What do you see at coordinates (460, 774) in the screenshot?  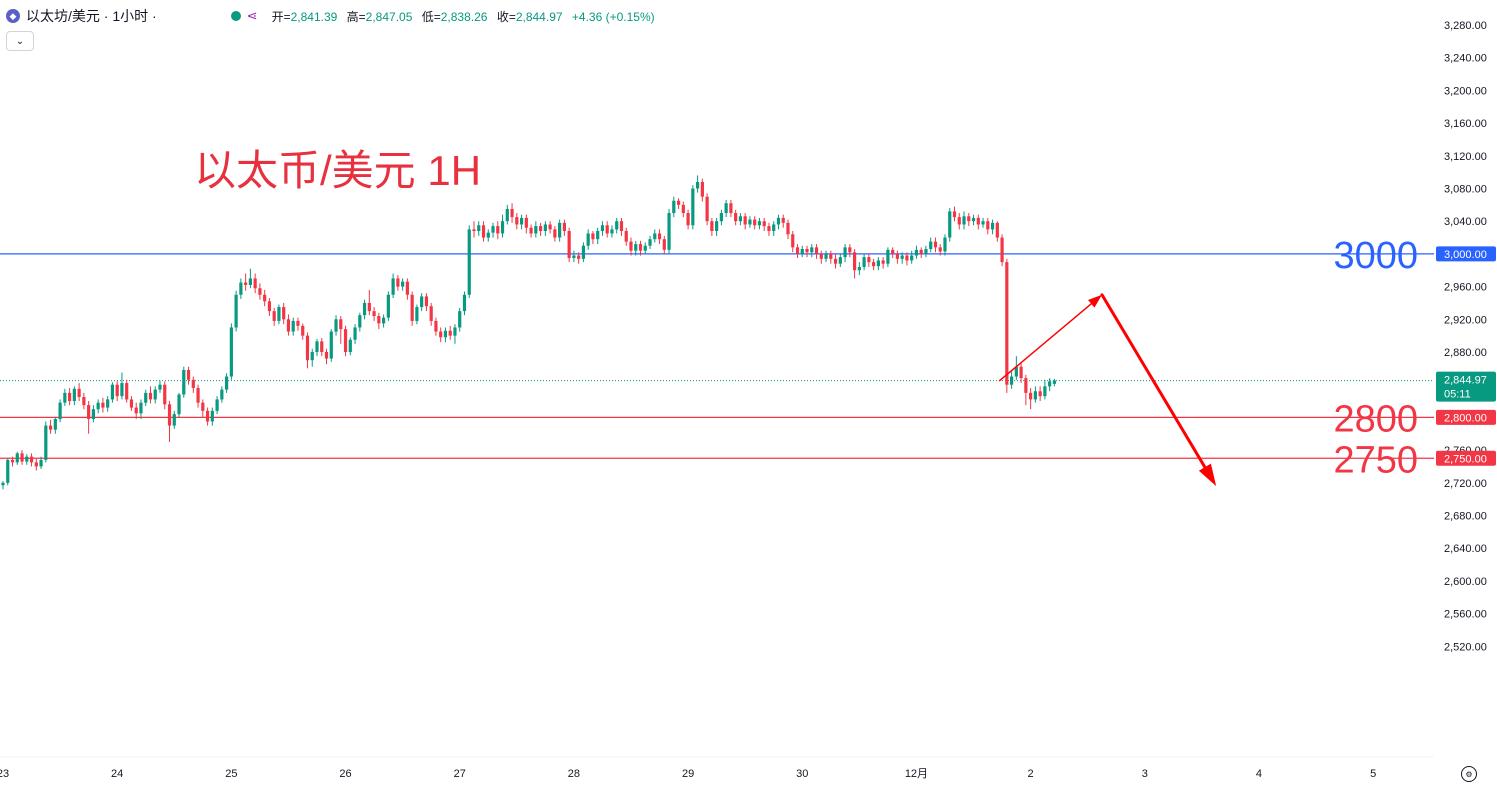 I see `x-tick-label: 27` at bounding box center [460, 774].